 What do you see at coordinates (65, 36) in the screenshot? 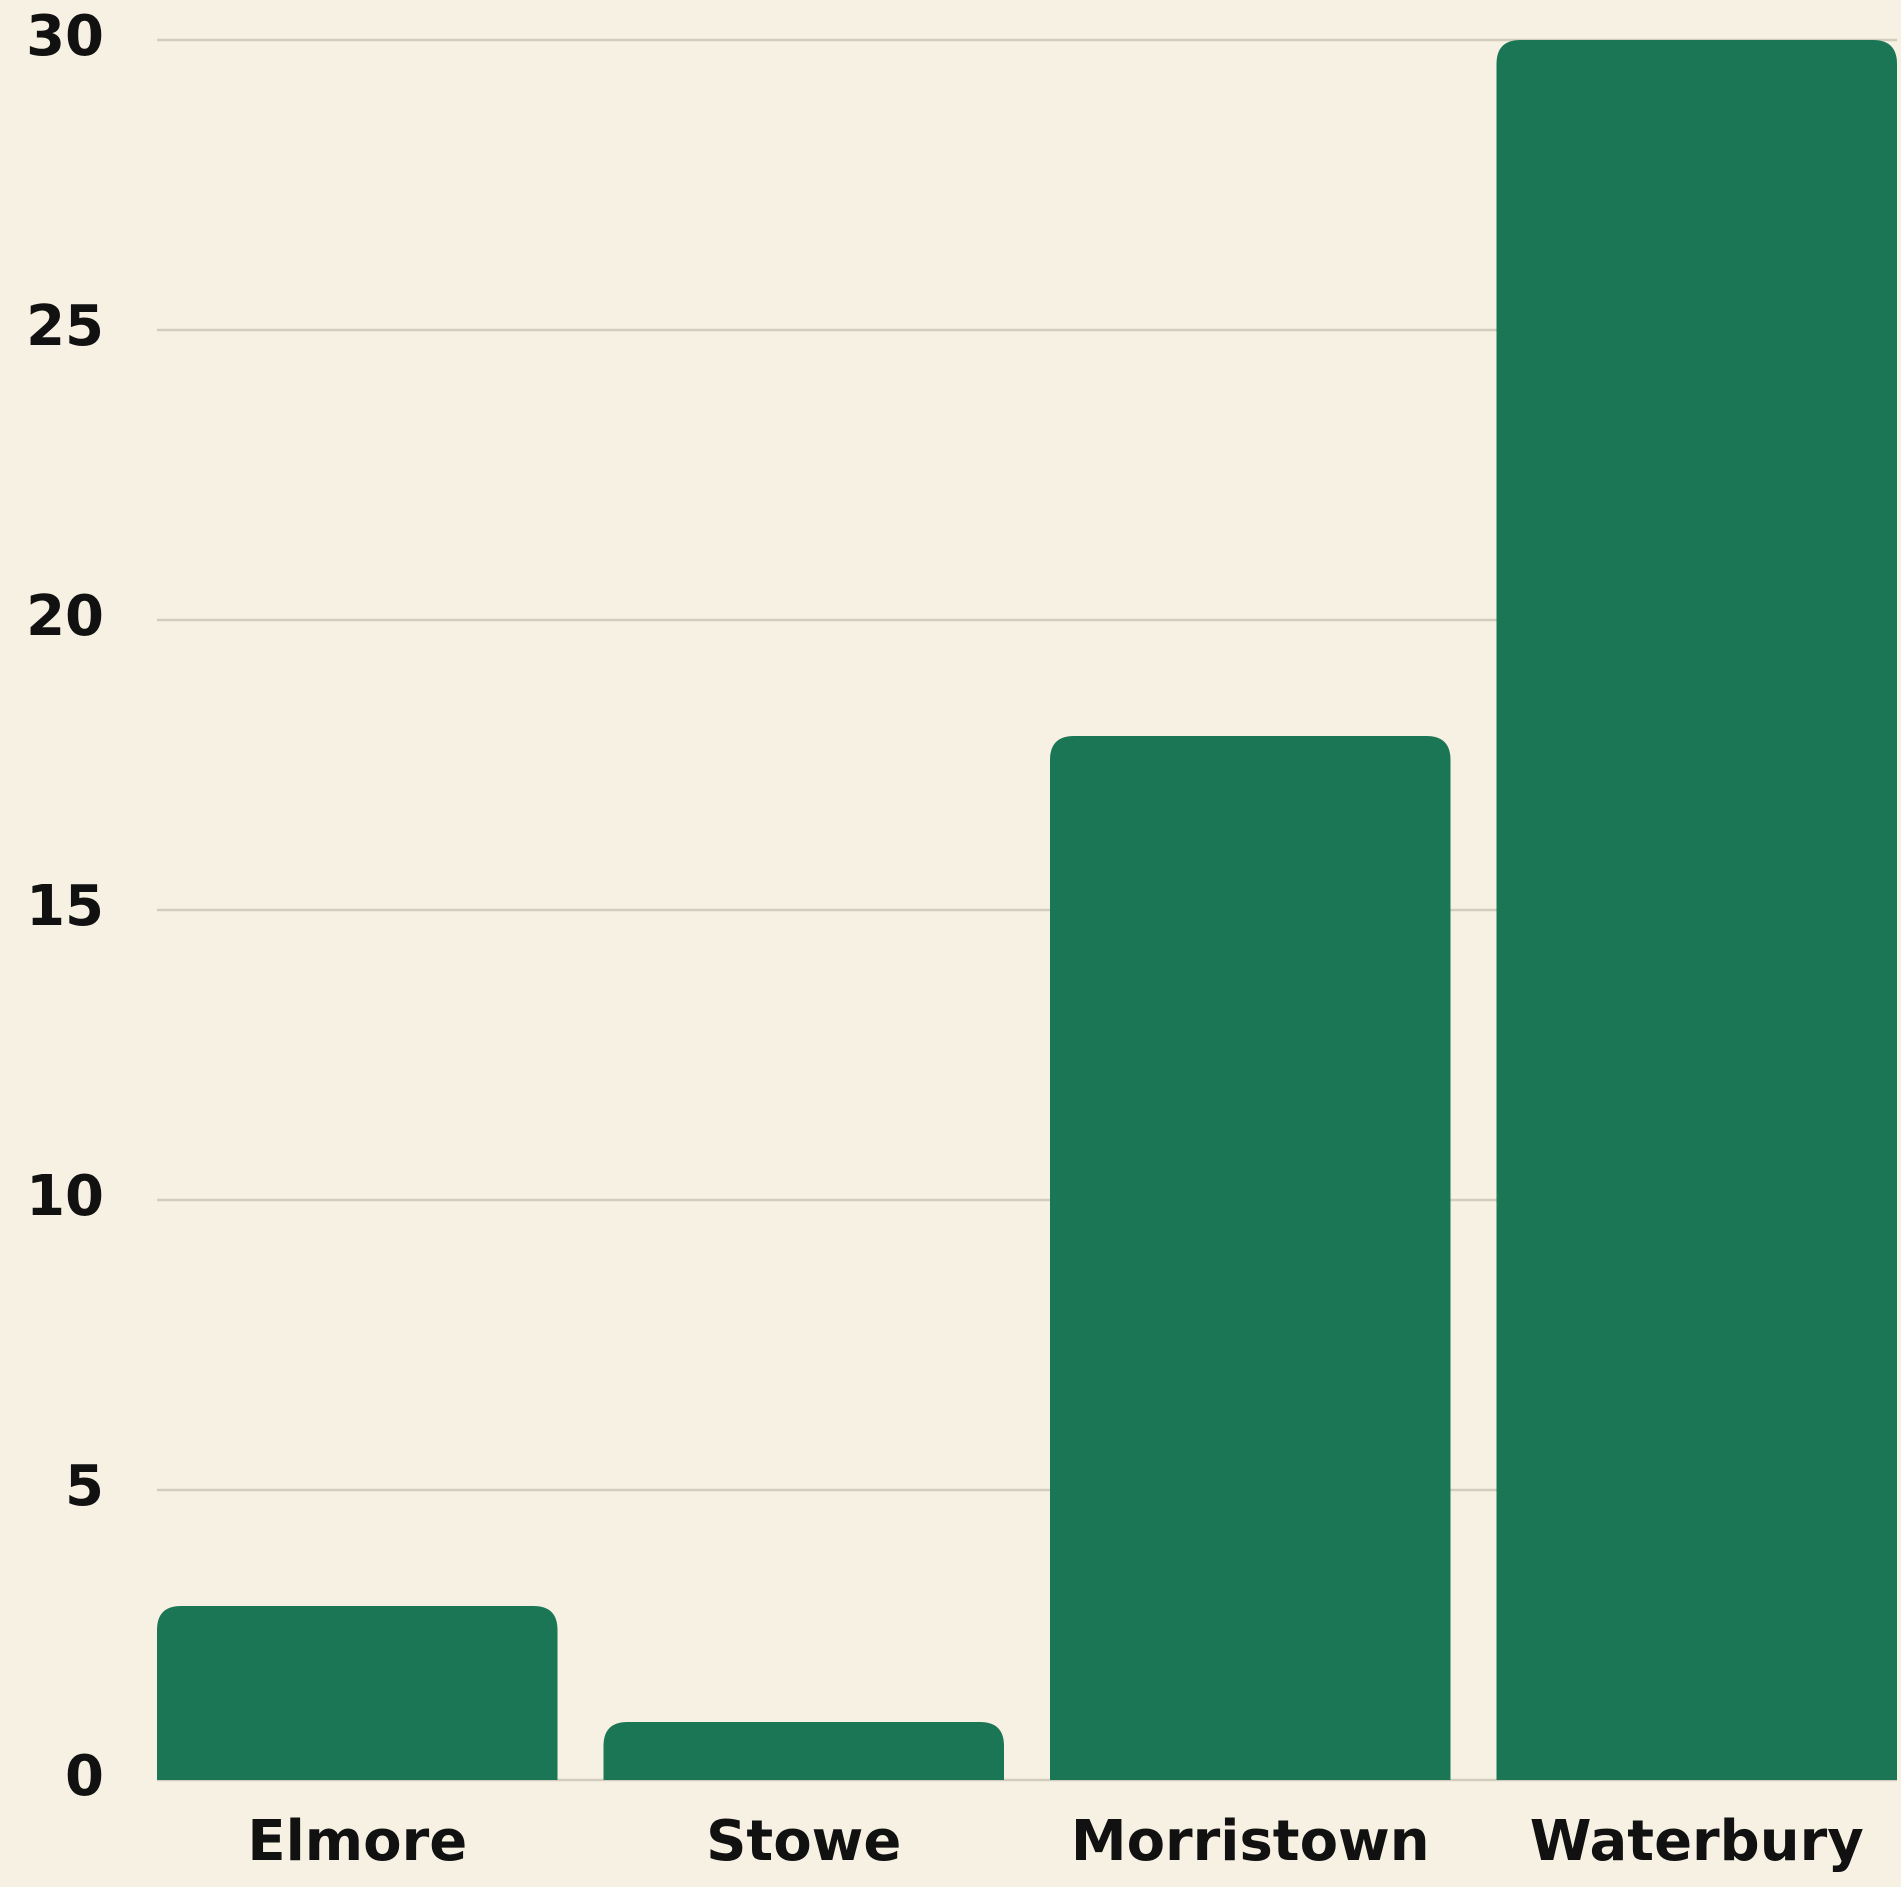
I see `y-tick-label: 30` at bounding box center [65, 36].